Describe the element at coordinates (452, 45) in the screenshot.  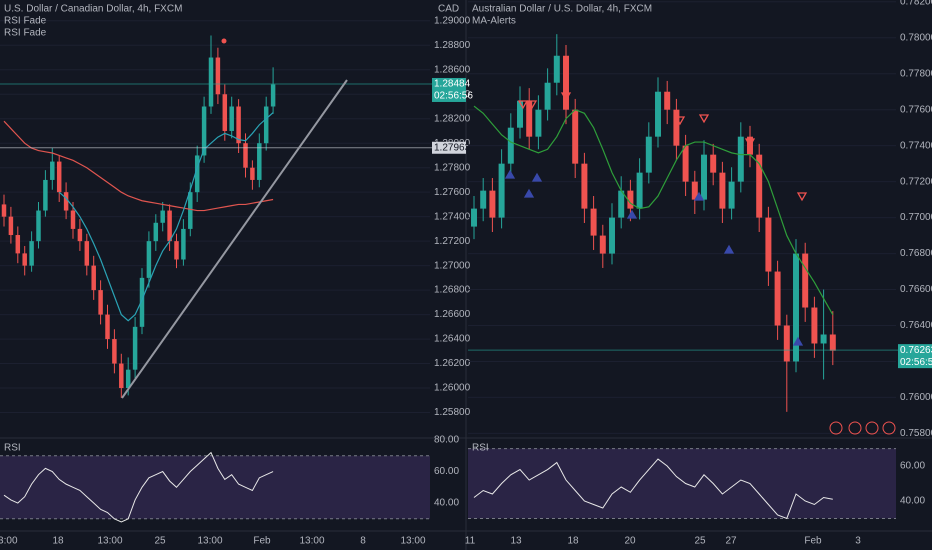
I see `y-tick-label: 1.28800` at that location.